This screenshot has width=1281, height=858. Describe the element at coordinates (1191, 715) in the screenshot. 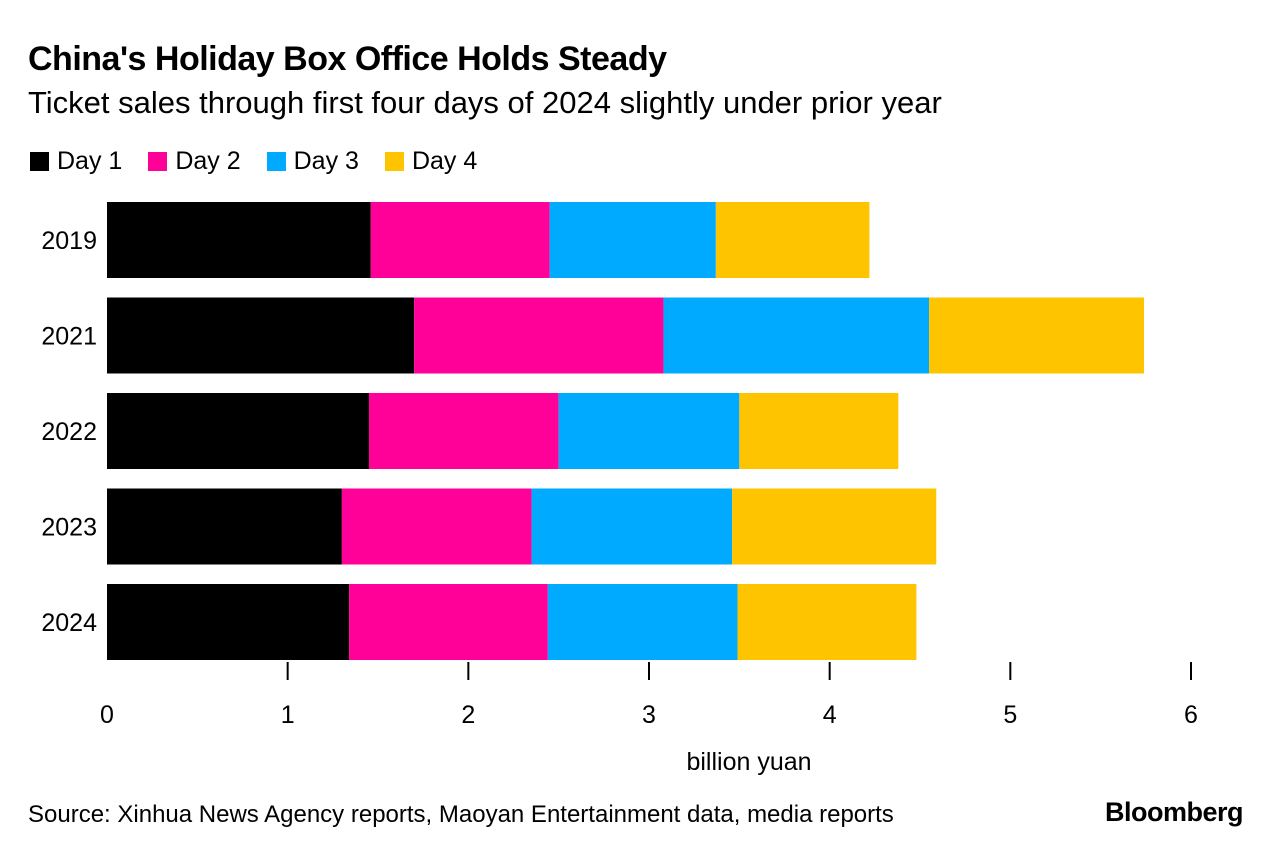

I see `x-tick-label-6: 6` at that location.